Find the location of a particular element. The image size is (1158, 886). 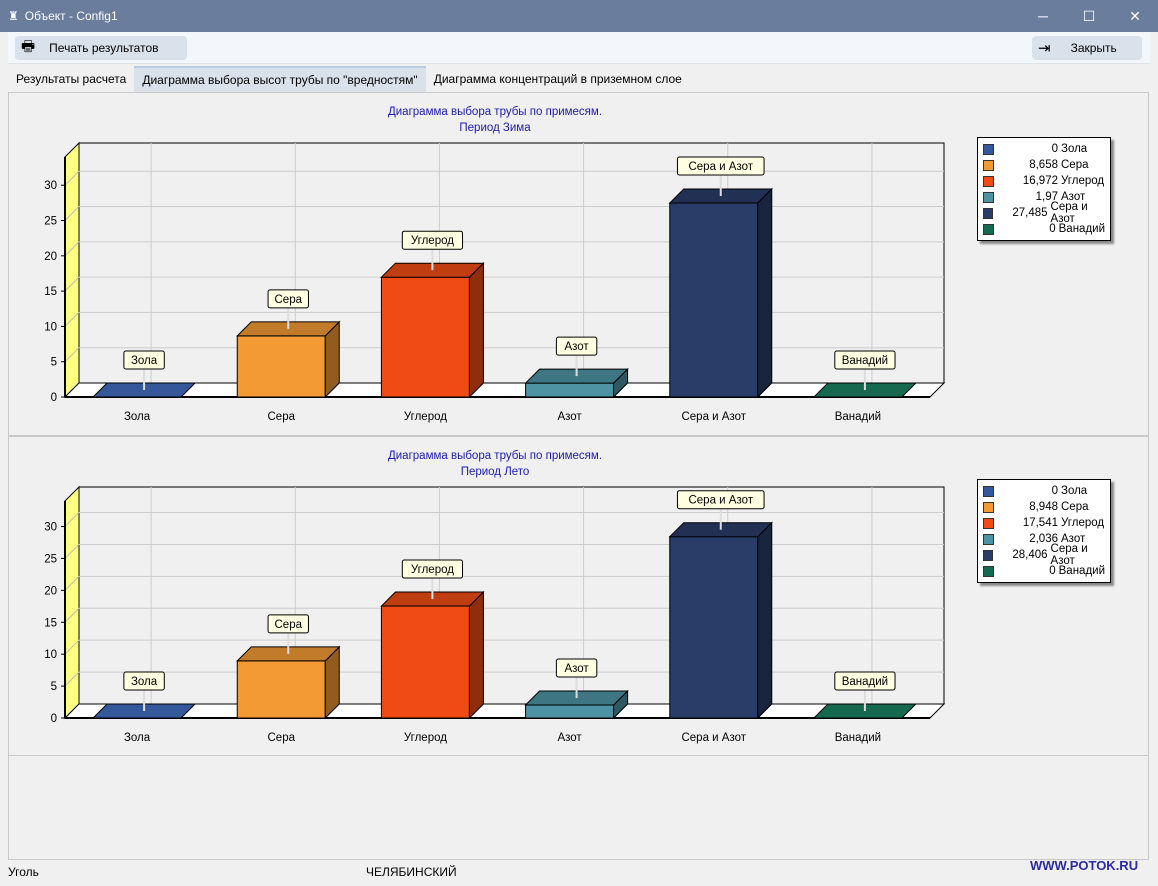

fuel-type: Уголь is located at coordinates (23, 872).